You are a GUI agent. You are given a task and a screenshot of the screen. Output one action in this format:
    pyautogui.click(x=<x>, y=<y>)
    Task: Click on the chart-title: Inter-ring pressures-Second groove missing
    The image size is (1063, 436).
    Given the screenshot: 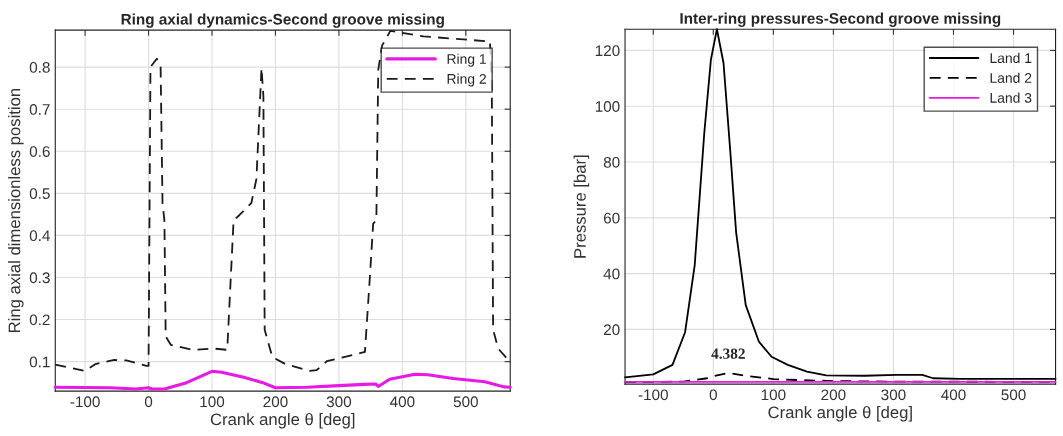 What is the action you would take?
    pyautogui.click(x=840, y=19)
    